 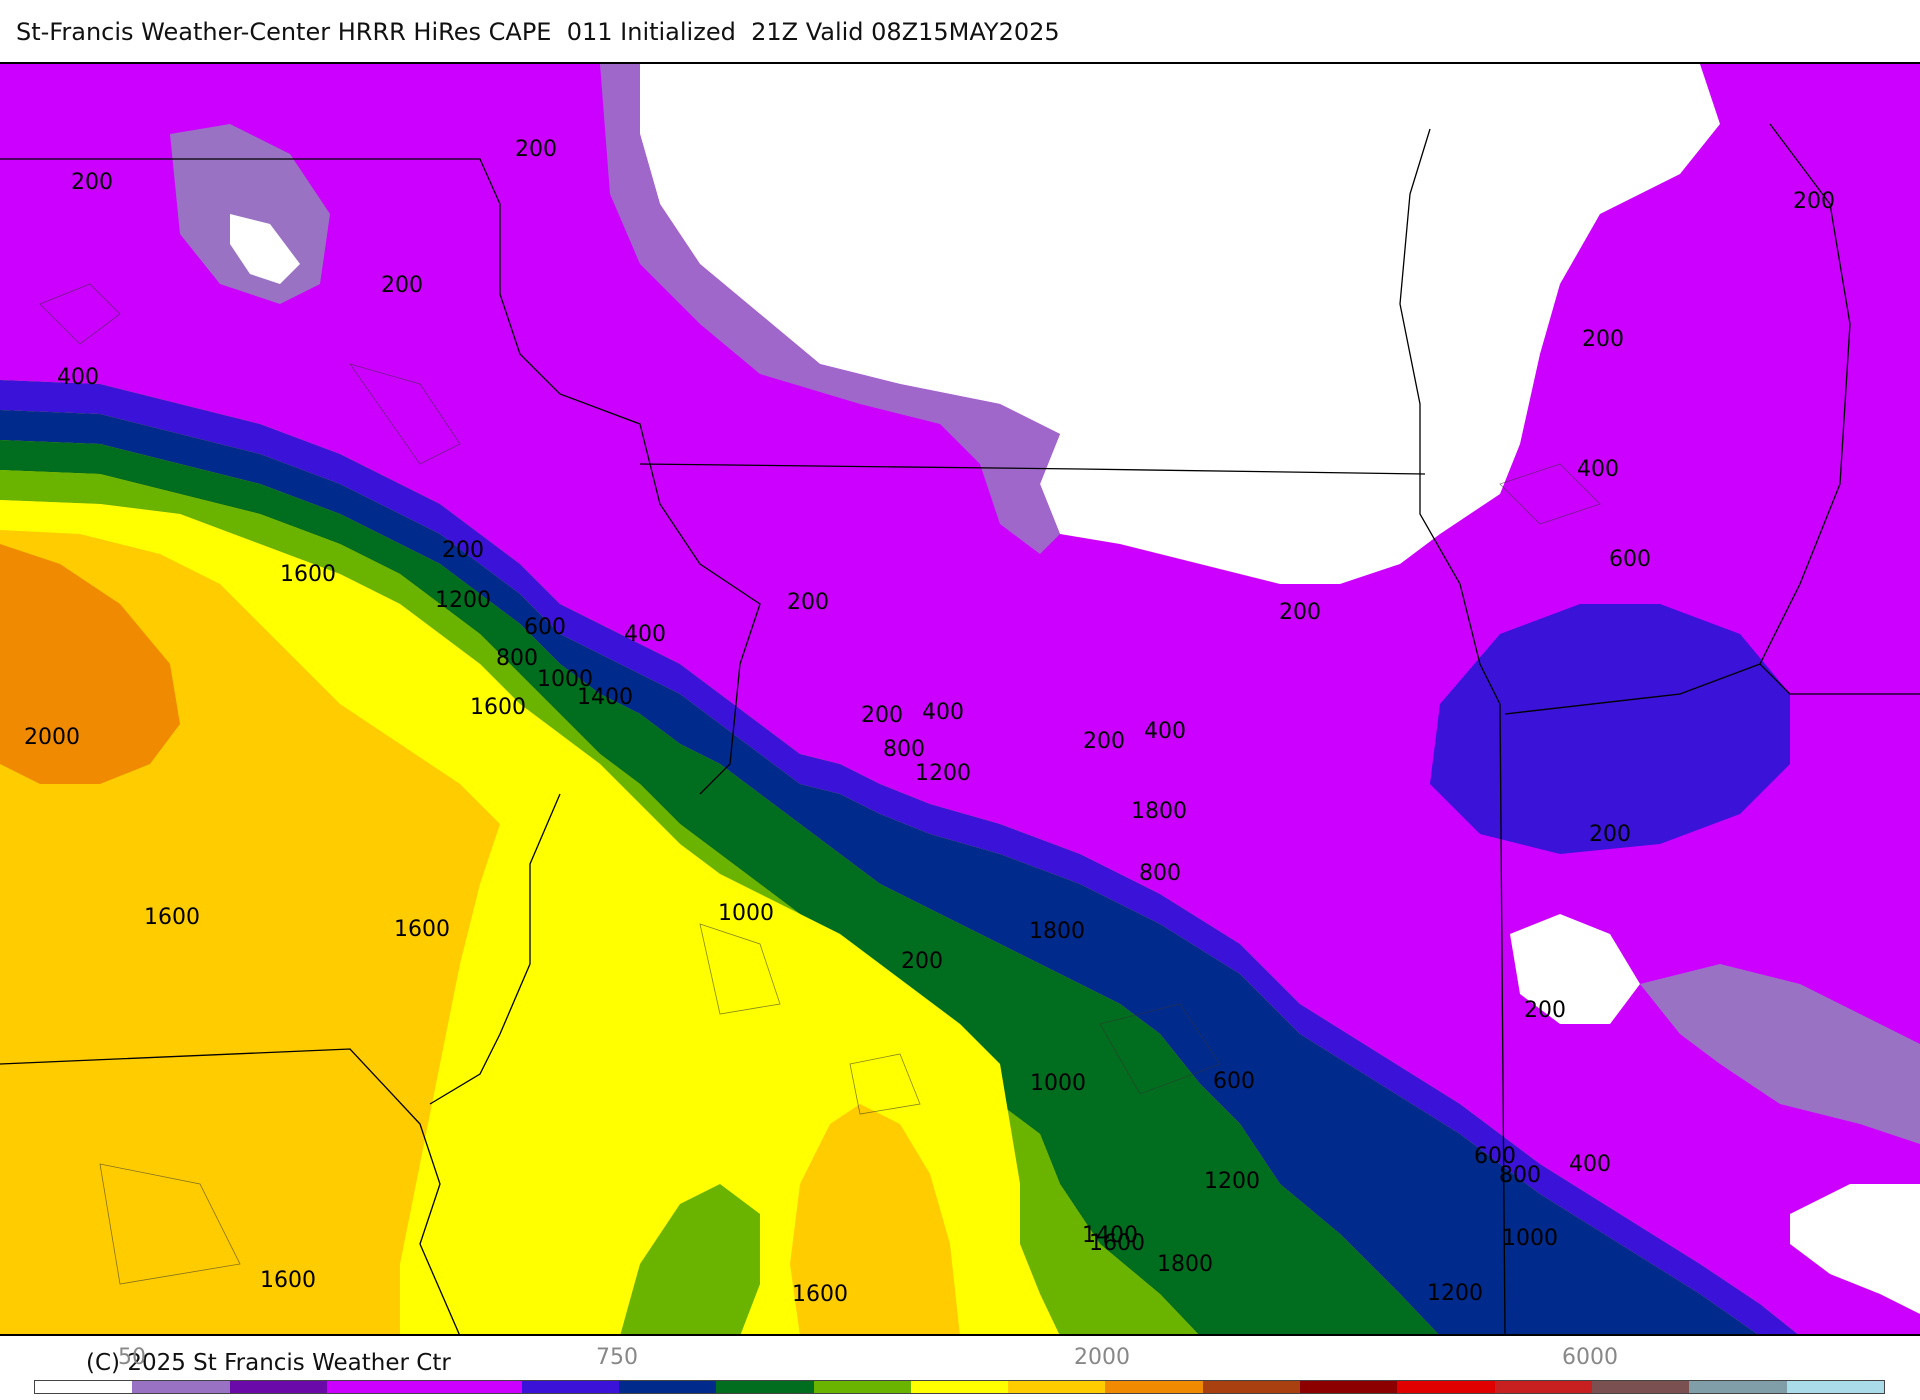 What do you see at coordinates (1575, 969) in the screenshot?
I see `cape-fill-white-east` at bounding box center [1575, 969].